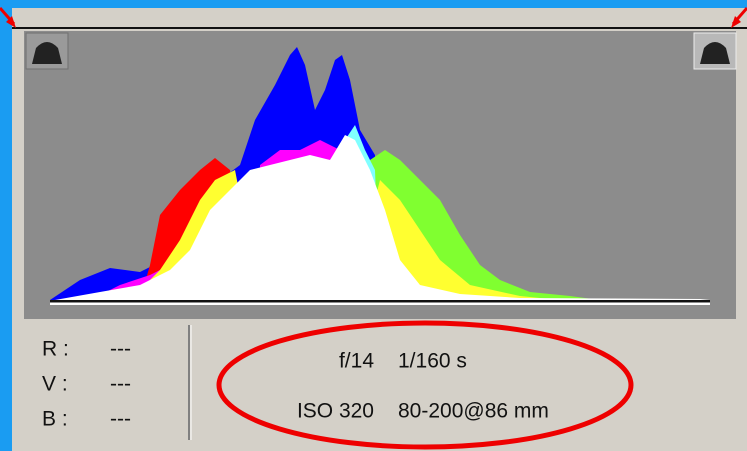 This screenshot has width=747, height=451. I want to click on channel-label: R :, so click(55, 349).